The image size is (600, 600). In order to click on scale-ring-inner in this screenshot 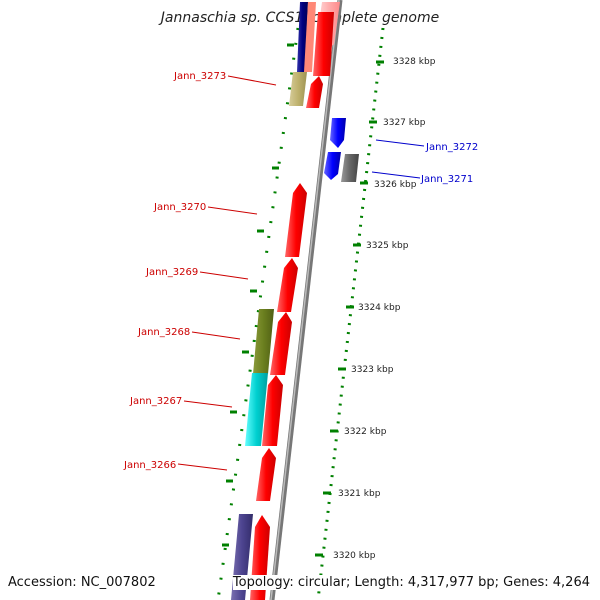, I will do `click(258, 313)`.